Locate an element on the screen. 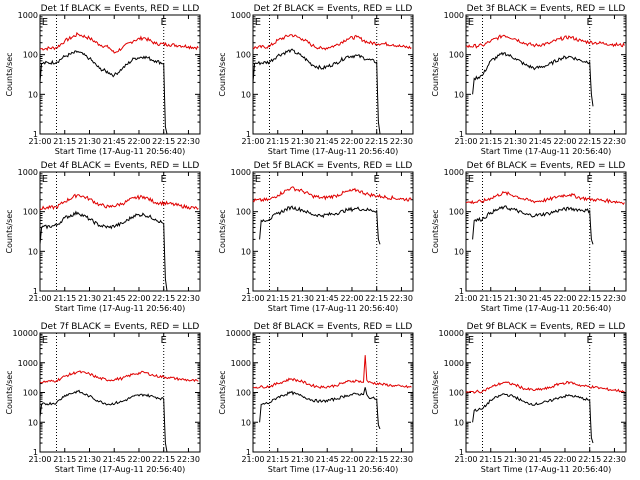  panel-title: Det 9f BLACK = Events, RED = LLD is located at coordinates (546, 327).